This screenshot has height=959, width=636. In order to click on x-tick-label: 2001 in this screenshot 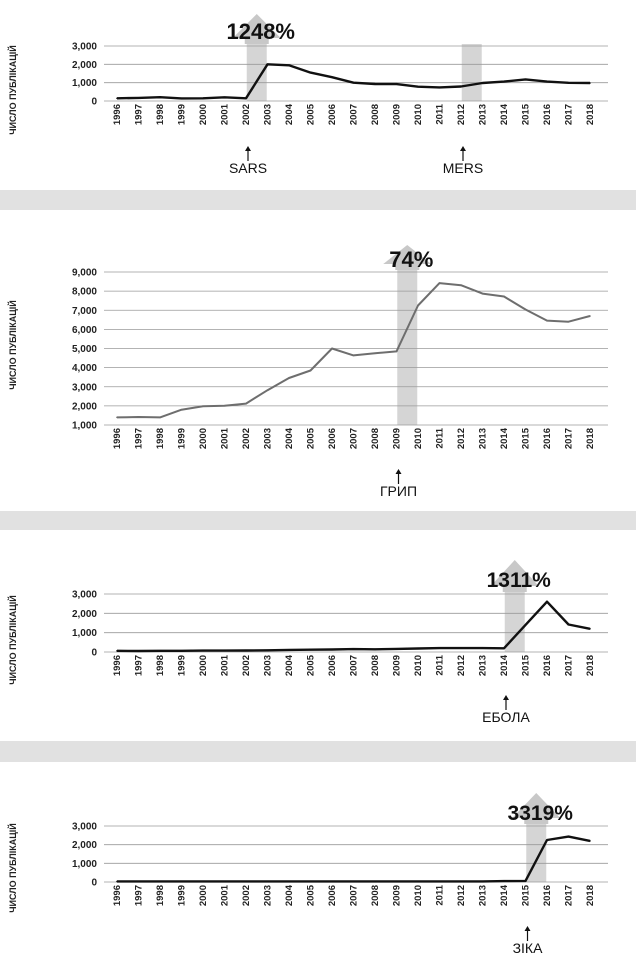, I will do `click(225, 895)`.